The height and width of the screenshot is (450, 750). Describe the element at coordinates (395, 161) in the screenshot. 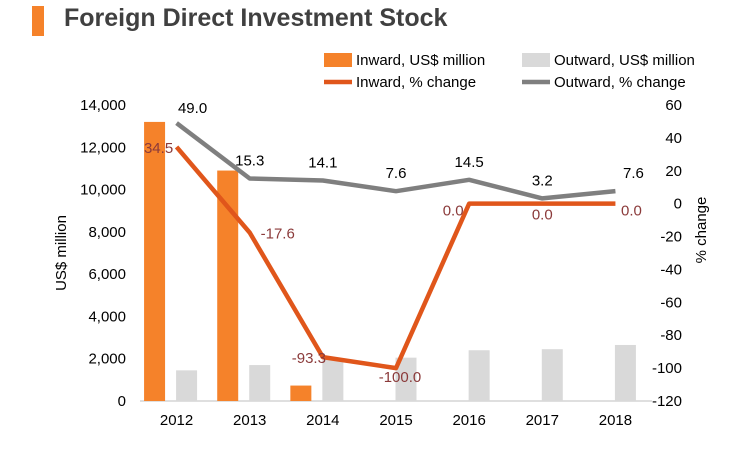

I see `outward-change-line` at that location.